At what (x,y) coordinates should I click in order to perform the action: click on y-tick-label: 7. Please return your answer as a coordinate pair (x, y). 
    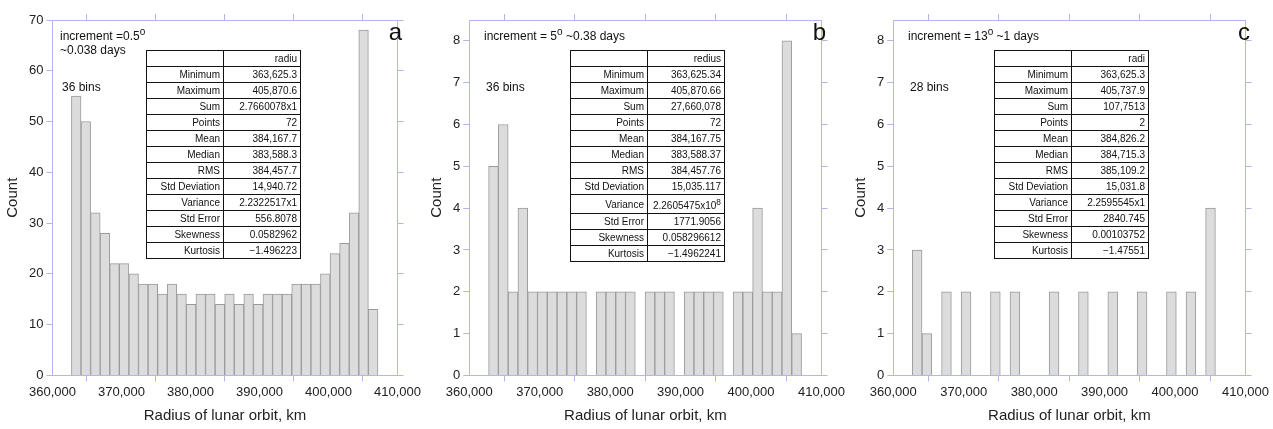
    Looking at the image, I should click on (457, 82).